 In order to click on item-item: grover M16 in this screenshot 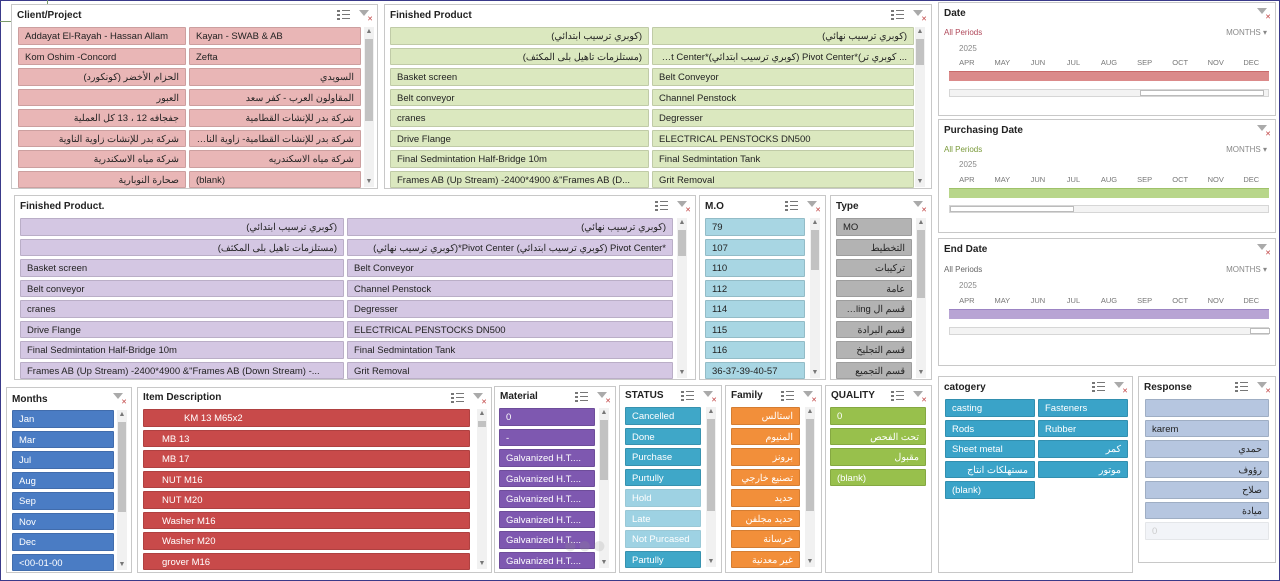, I will do `click(306, 561)`.